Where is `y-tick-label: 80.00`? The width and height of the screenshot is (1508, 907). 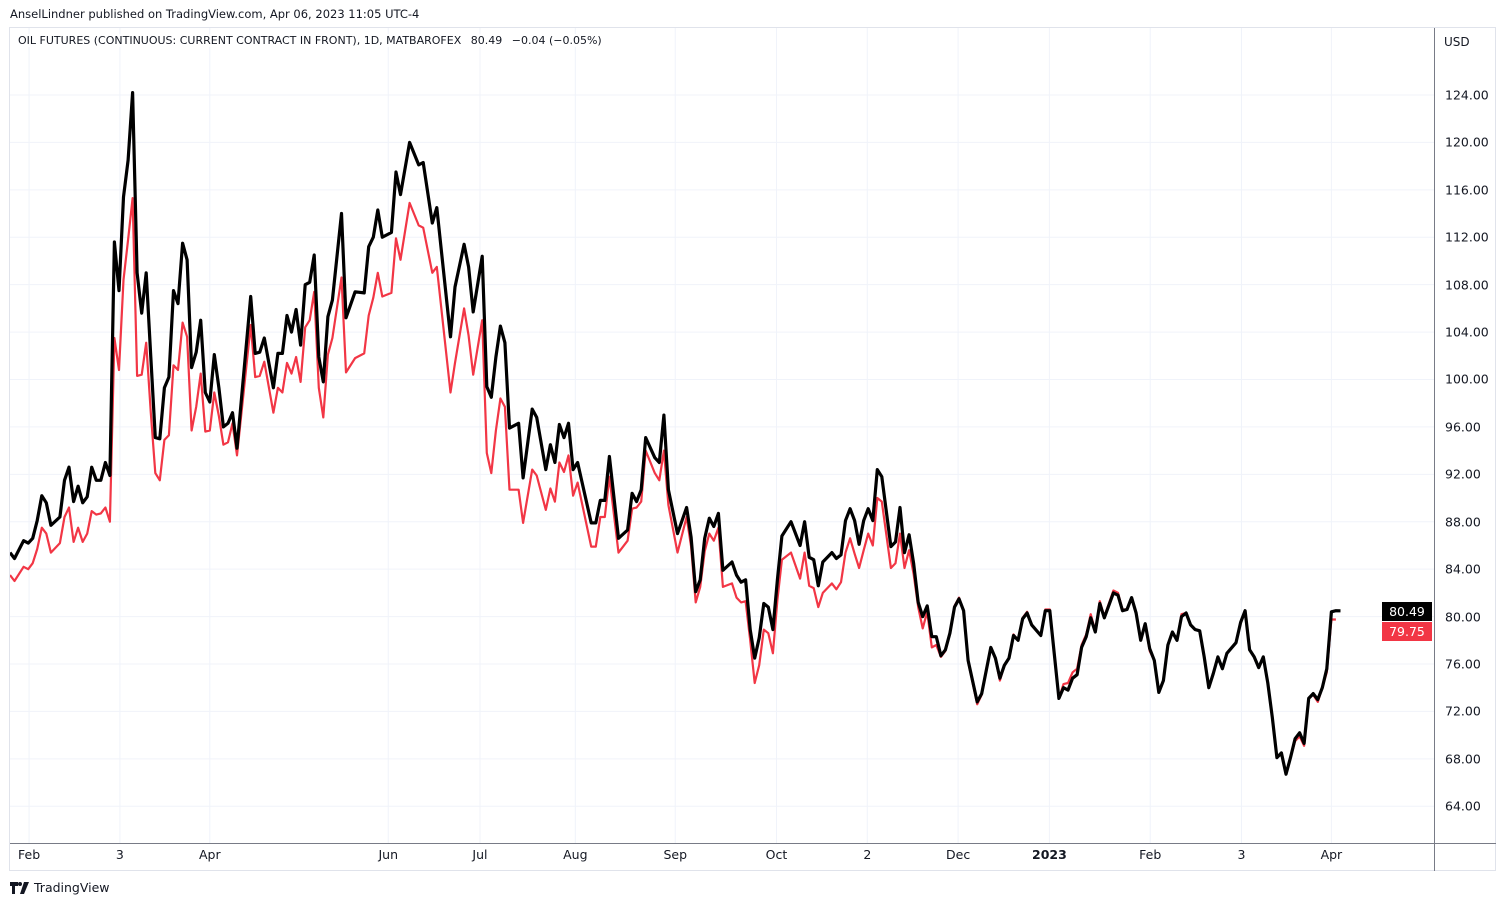 y-tick-label: 80.00 is located at coordinates (1463, 617).